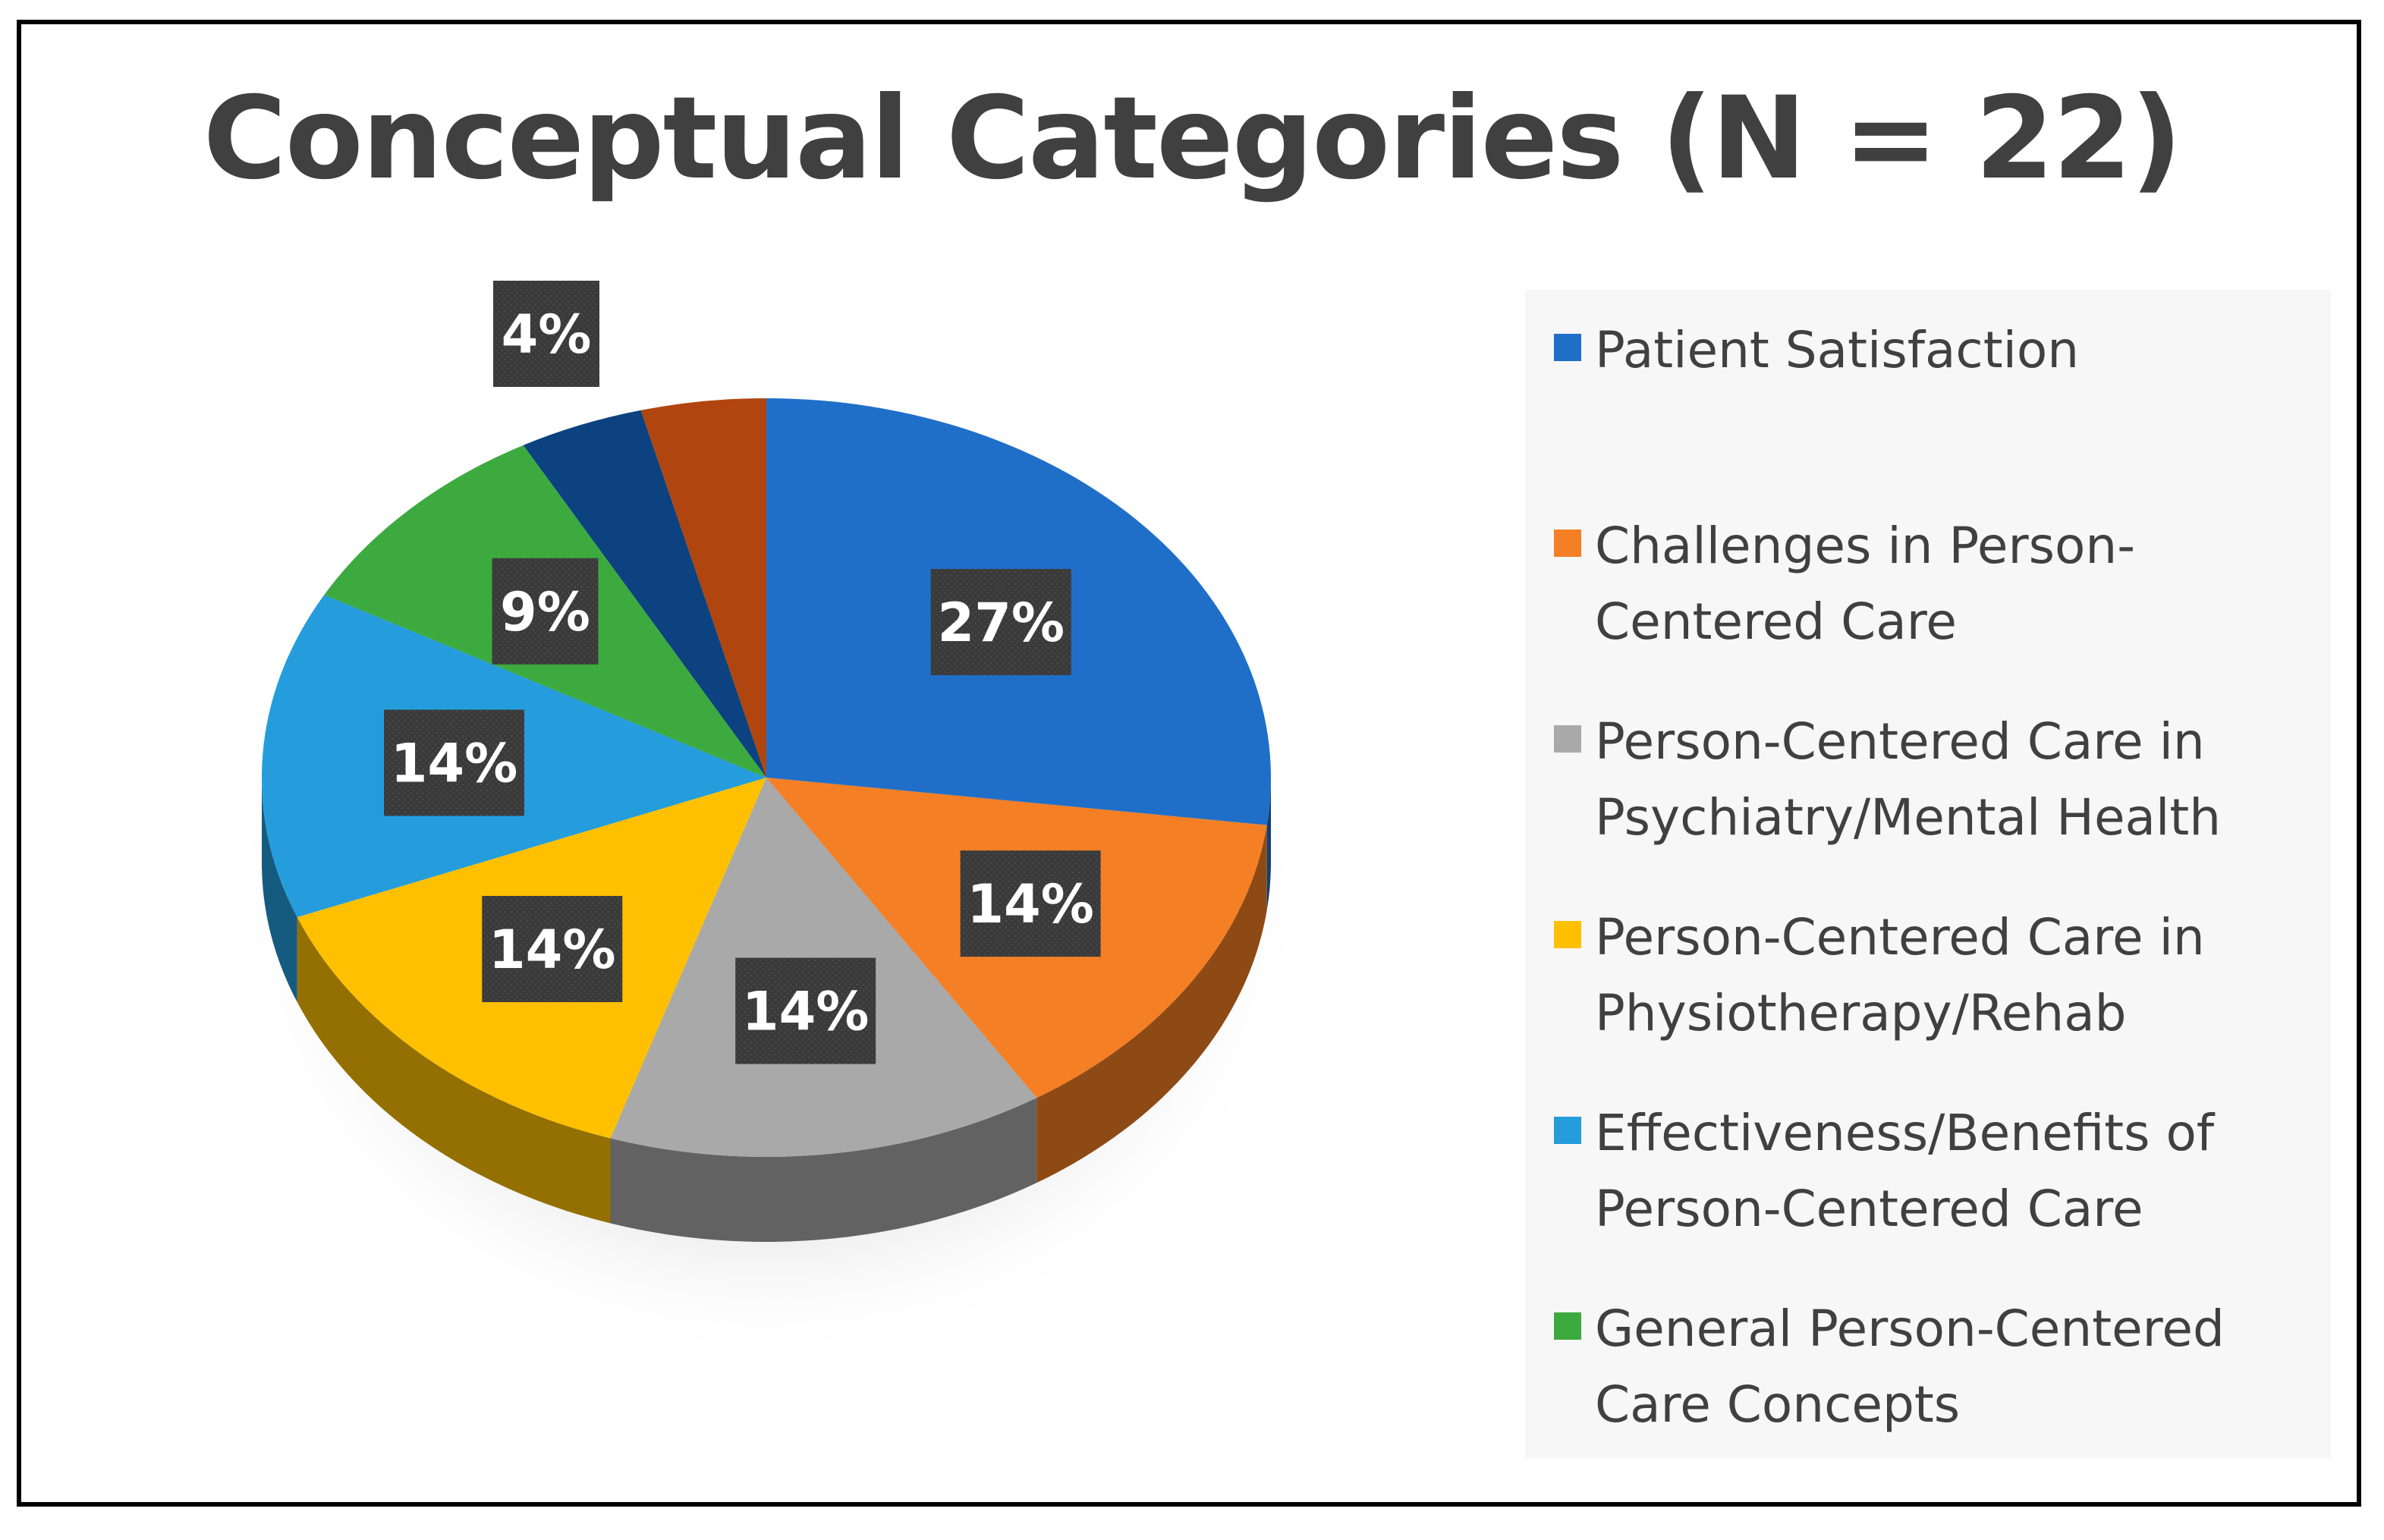  What do you see at coordinates (1931, 410) in the screenshot?
I see `legend-item: Patient Satisfaction` at bounding box center [1931, 410].